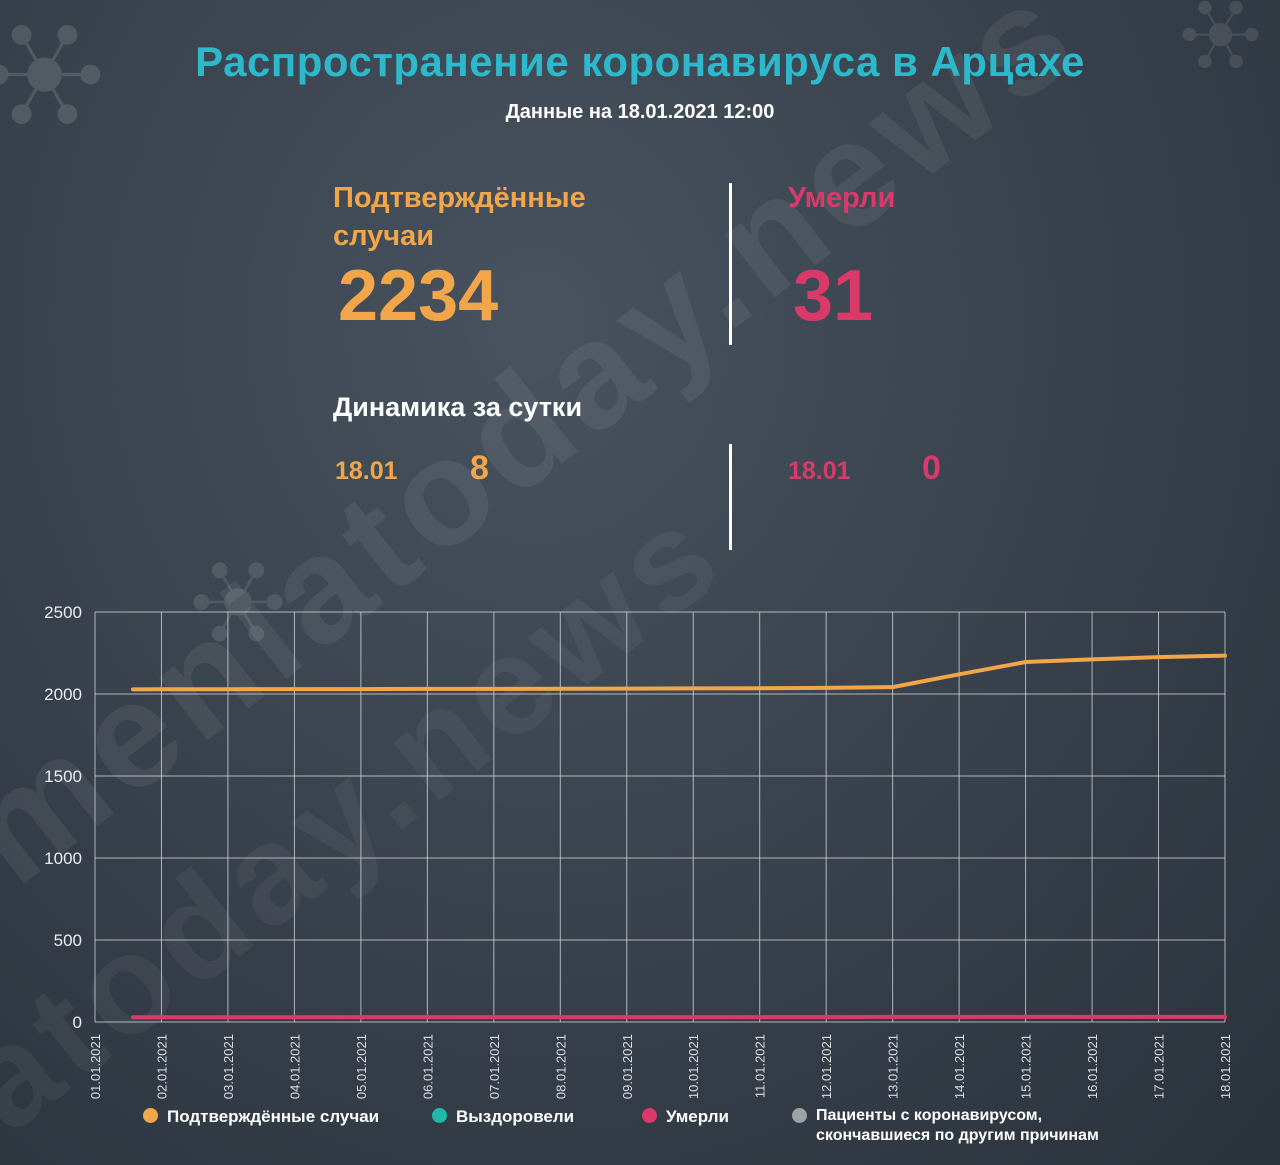  I want to click on svg-text: 14.01.2021, so click(959, 1066).